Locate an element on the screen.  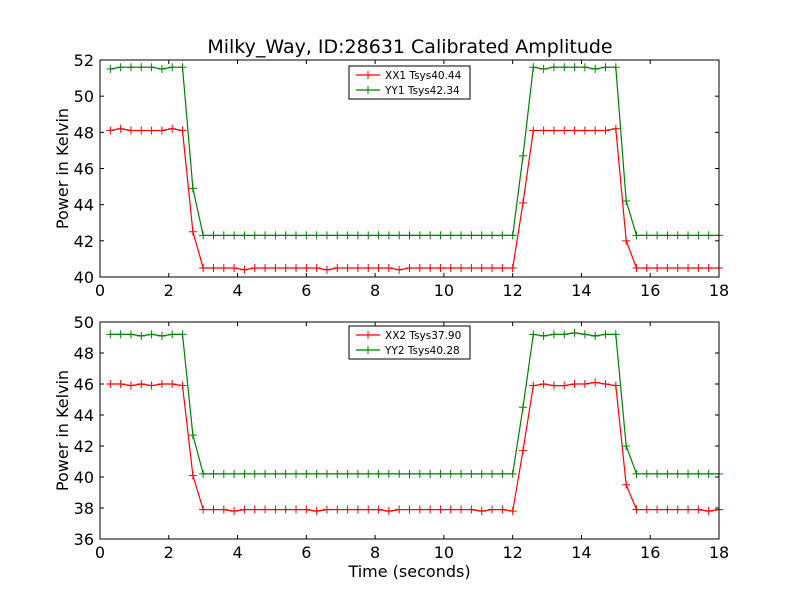
x-axis-label: Time (seconds) is located at coordinates (408, 571).